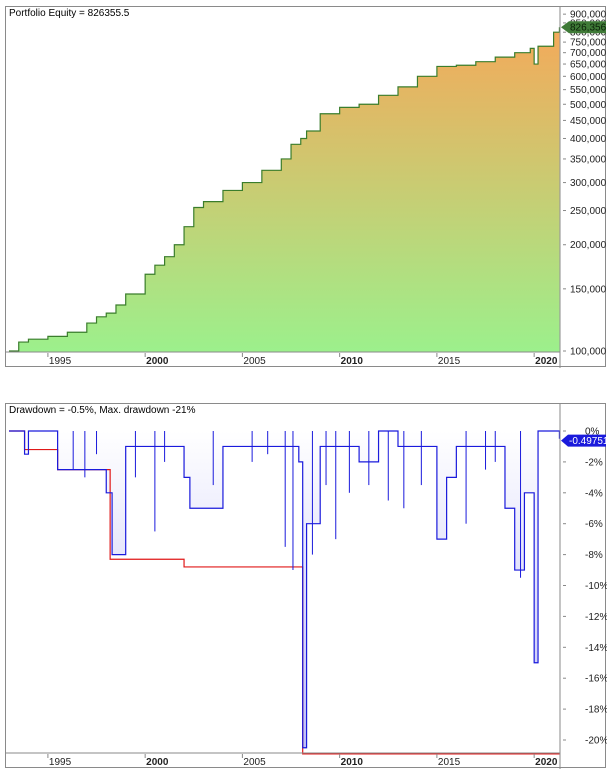 Image resolution: width=614 pixels, height=771 pixels. I want to click on y-tick-label: -16%, so click(596, 679).